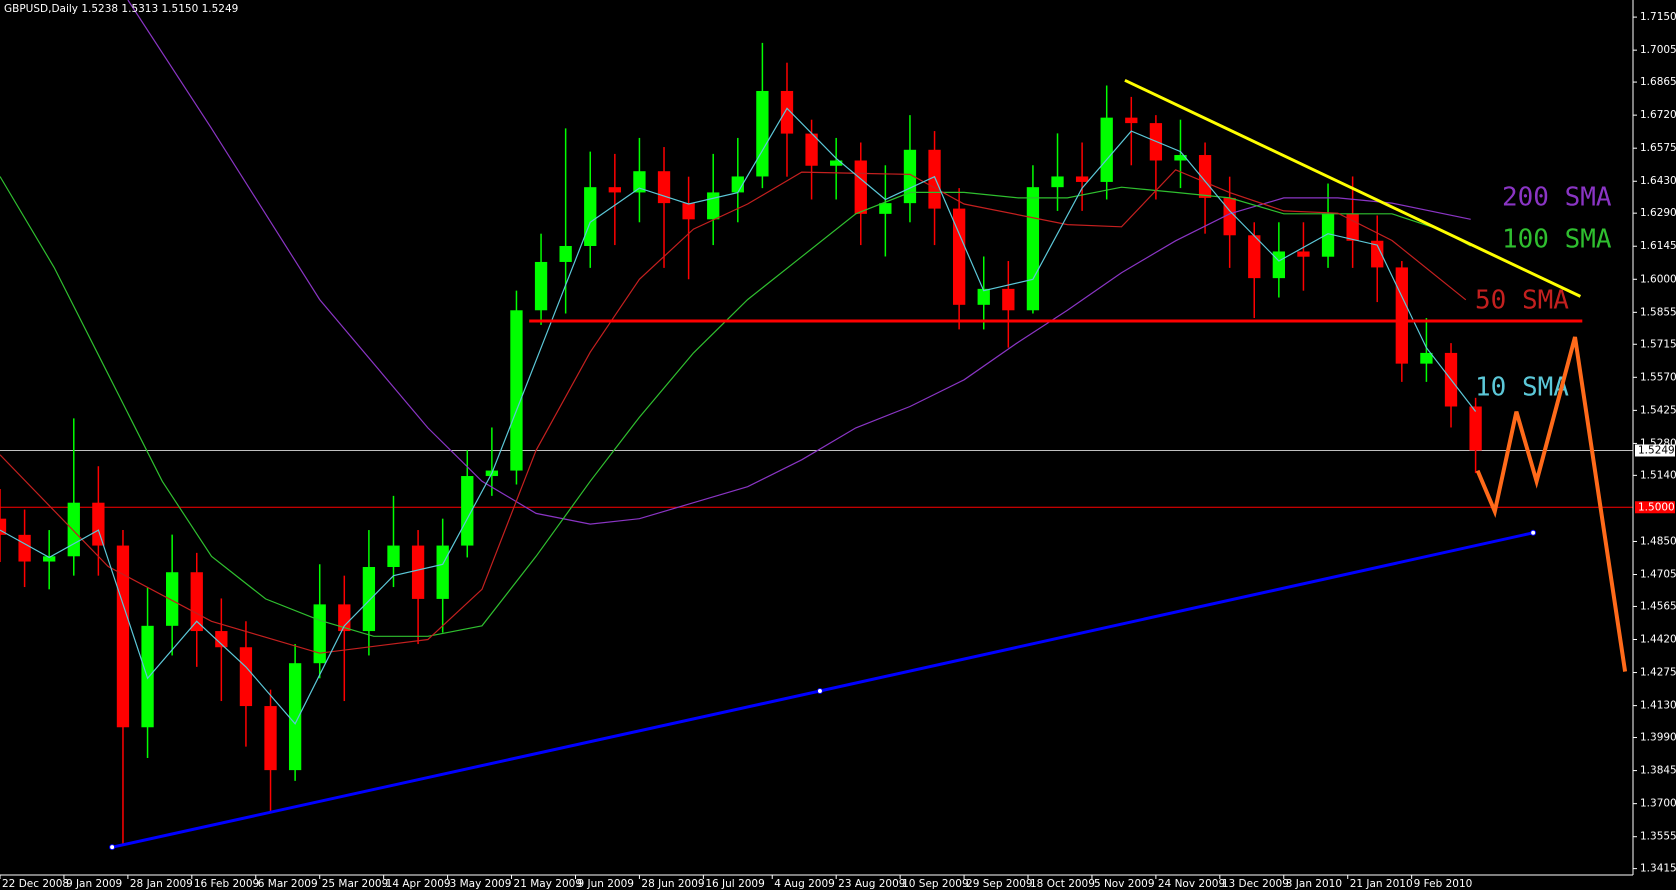 The width and height of the screenshot is (1676, 890). I want to click on y-tick-label: 1.3990, so click(1658, 738).